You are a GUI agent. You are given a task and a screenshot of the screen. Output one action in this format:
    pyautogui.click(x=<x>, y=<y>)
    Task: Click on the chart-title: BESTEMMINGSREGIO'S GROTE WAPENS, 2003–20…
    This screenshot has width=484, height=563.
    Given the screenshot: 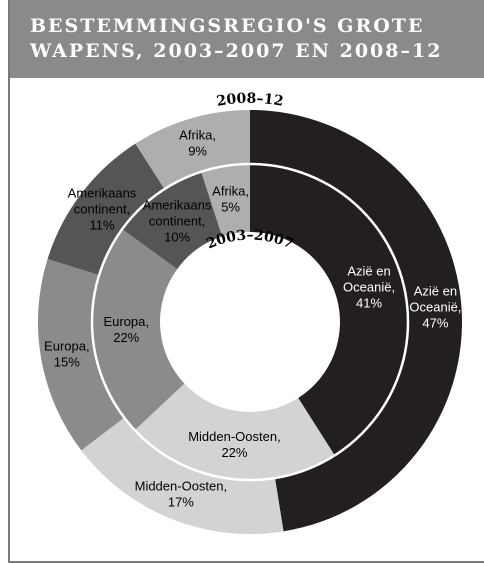 What is the action you would take?
    pyautogui.click(x=236, y=38)
    